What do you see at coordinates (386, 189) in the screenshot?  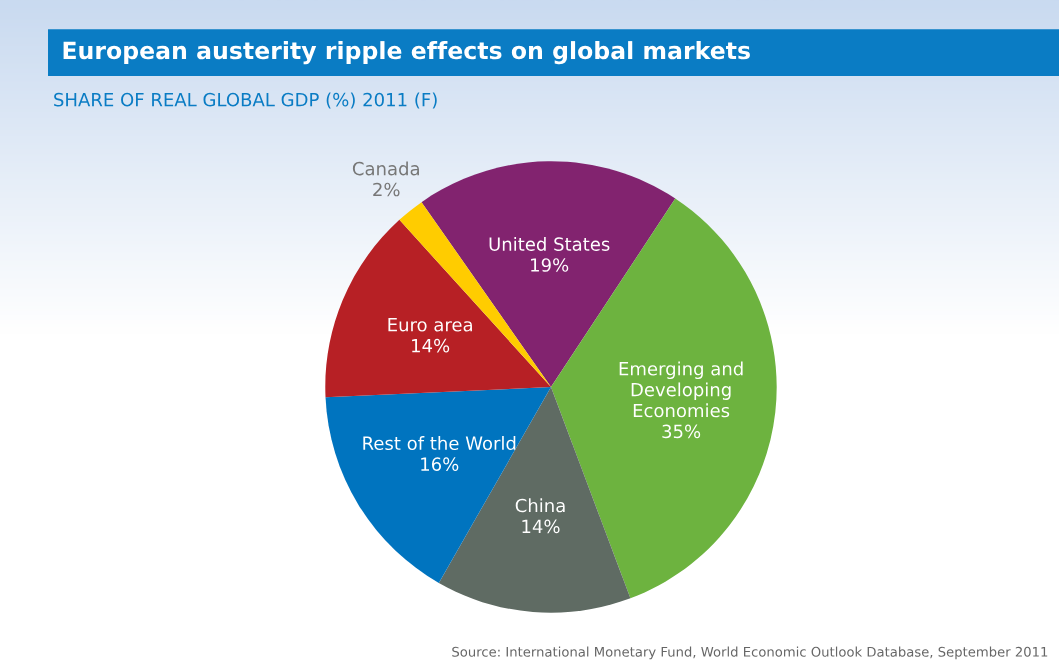 I see `data-label: 2%` at bounding box center [386, 189].